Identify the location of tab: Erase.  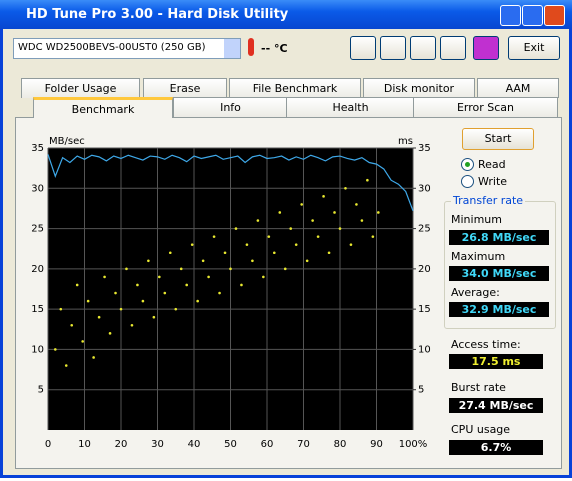
(185, 88).